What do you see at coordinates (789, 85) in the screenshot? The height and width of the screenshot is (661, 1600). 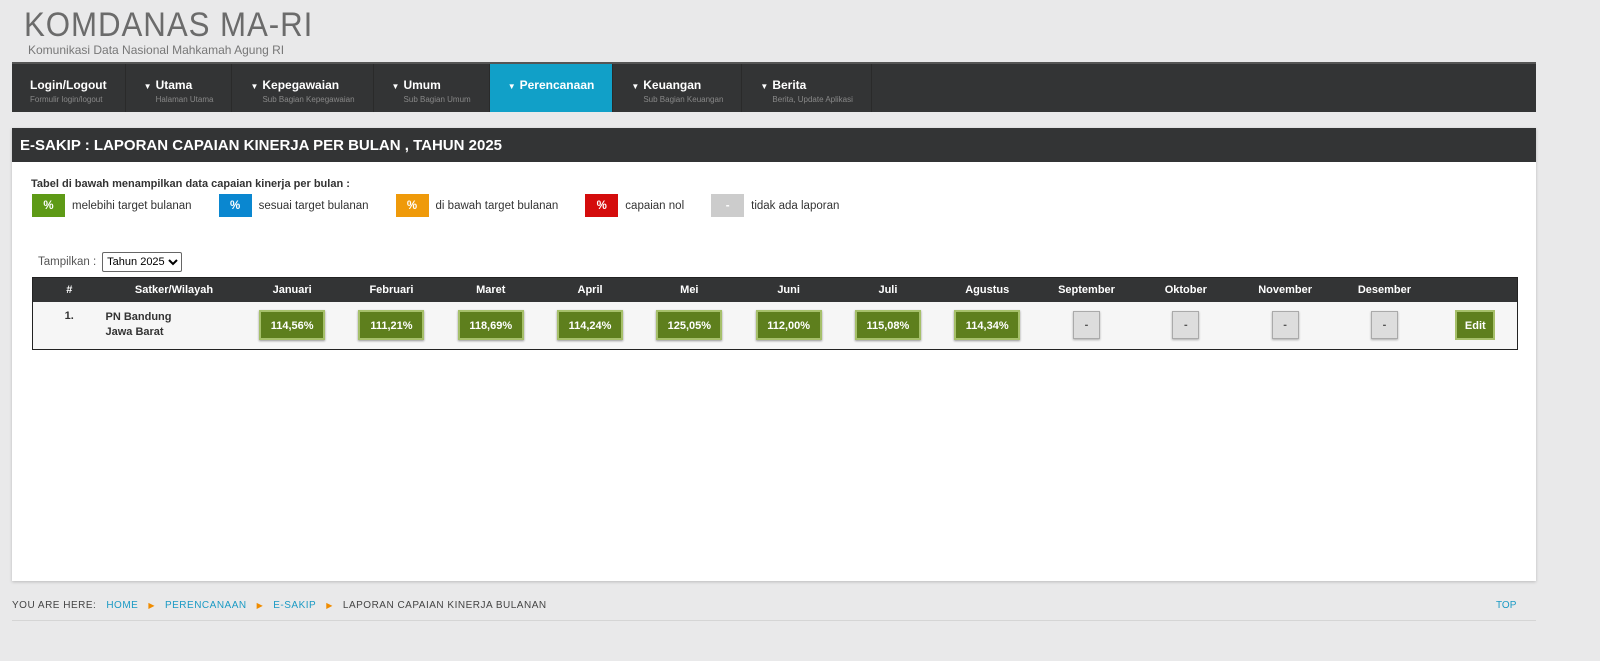 I see `nav-label: Berita` at bounding box center [789, 85].